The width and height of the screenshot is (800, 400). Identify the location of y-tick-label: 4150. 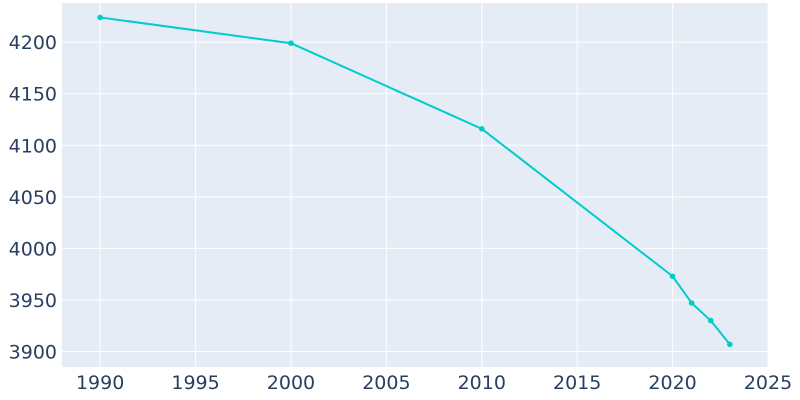
(33, 95).